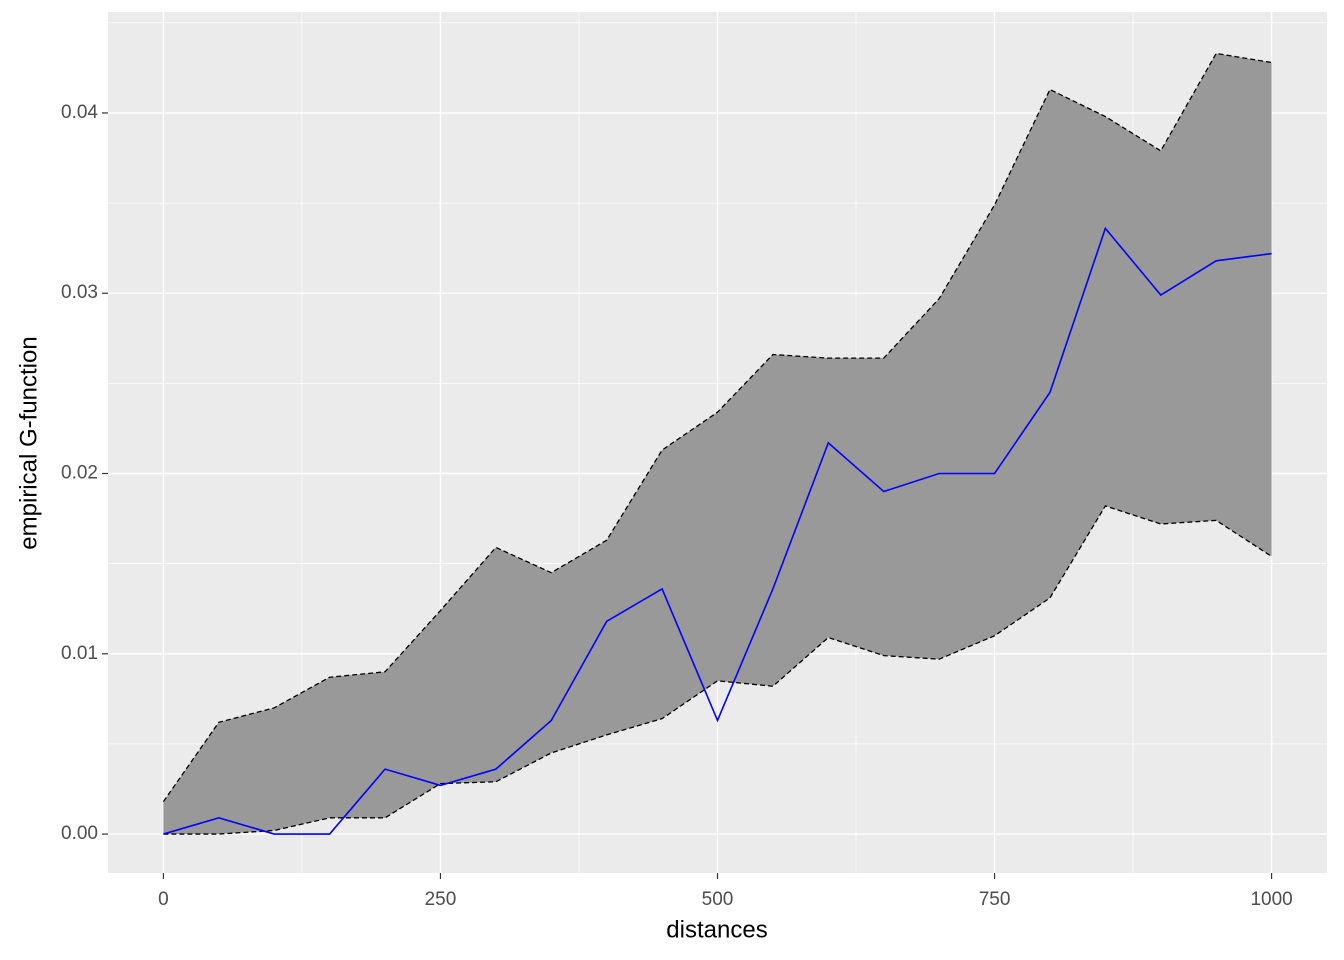 This screenshot has width=1344, height=960. Describe the element at coordinates (718, 899) in the screenshot. I see `x-tick-label: 500` at that location.